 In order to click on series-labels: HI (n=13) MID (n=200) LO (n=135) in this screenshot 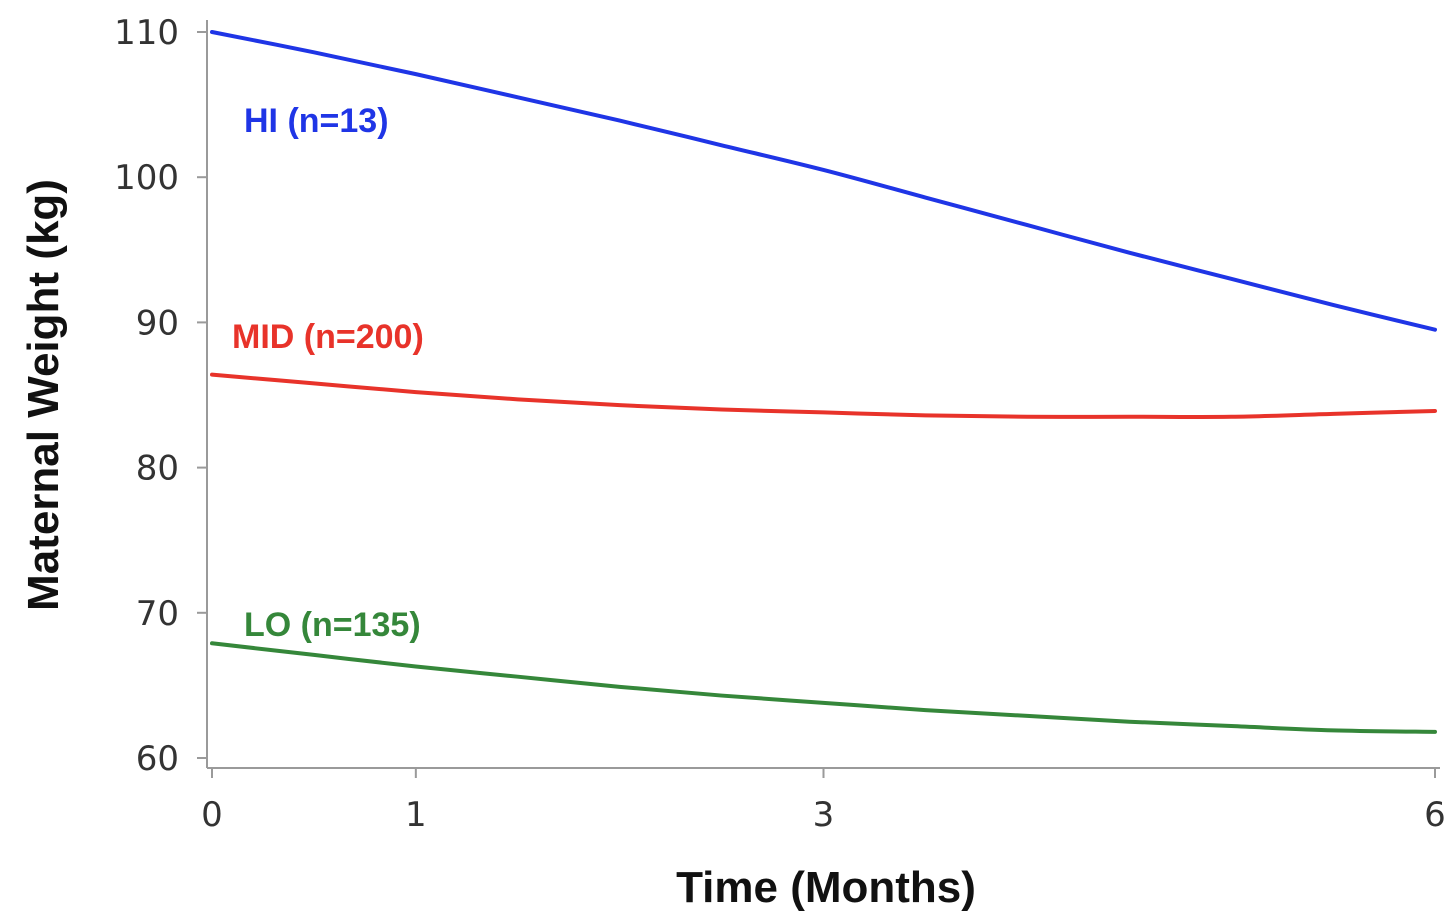, I will do `click(328, 373)`.